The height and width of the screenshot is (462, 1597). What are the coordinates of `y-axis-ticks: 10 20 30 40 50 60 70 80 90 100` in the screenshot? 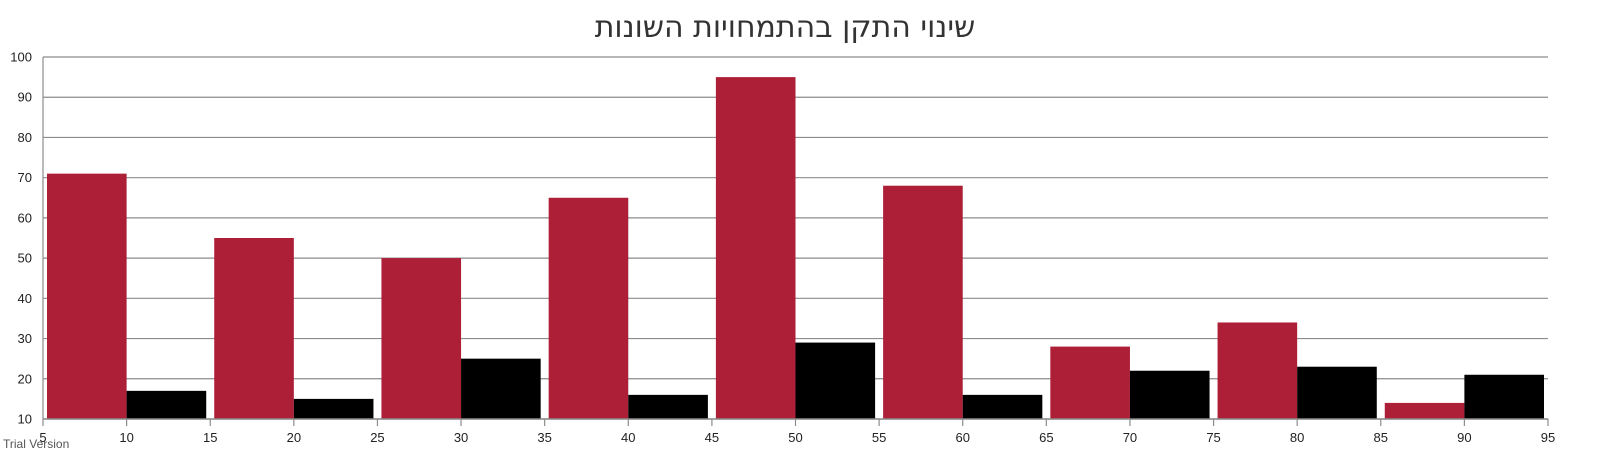 It's located at (21, 238).